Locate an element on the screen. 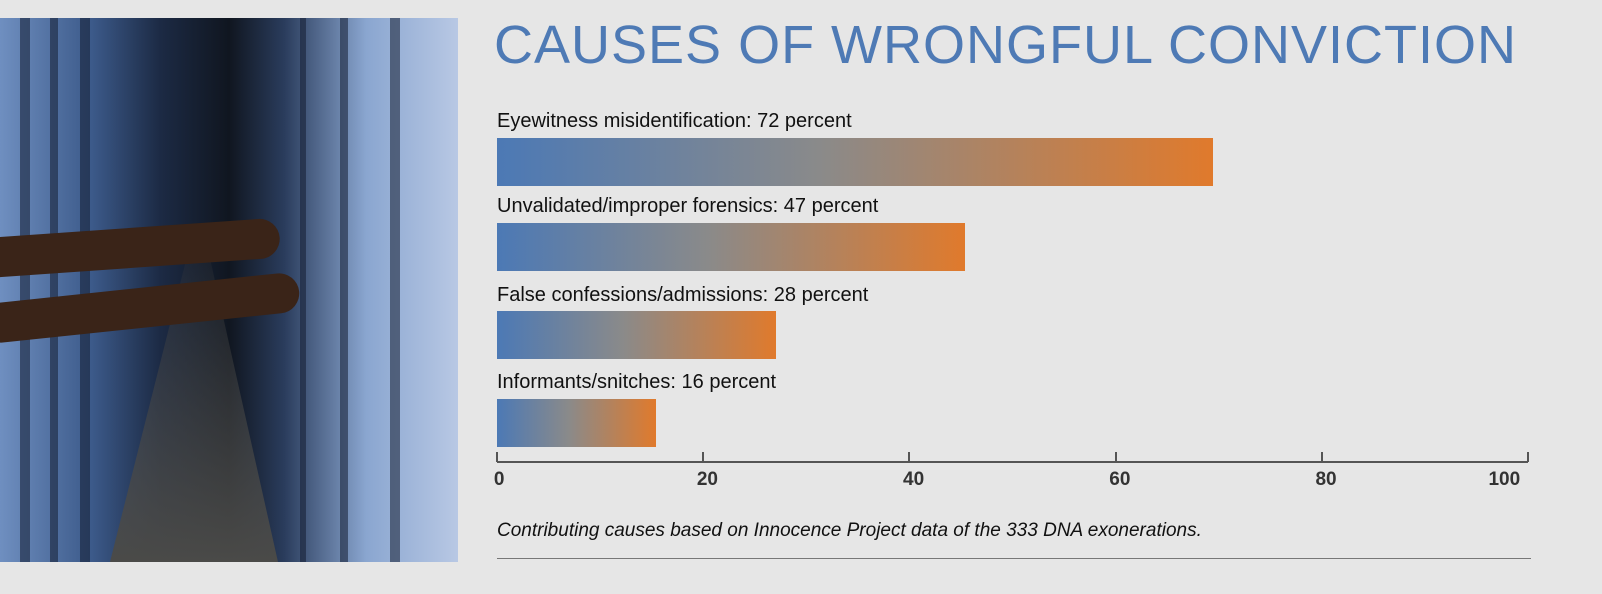 Image resolution: width=1602 pixels, height=594 pixels. x-tick-label: 20 is located at coordinates (707, 479).